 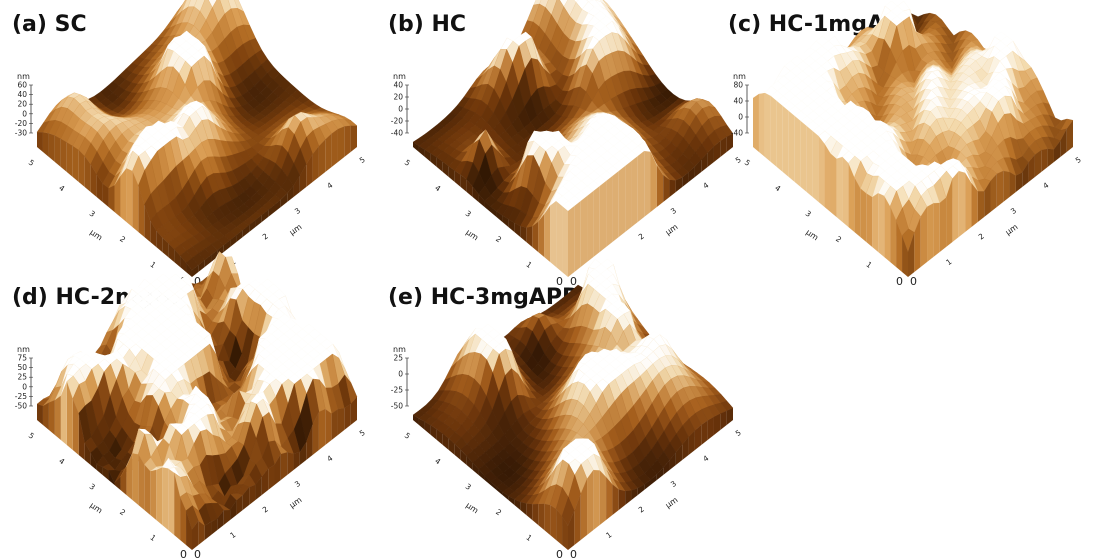 What do you see at coordinates (738, 85) in the screenshot?
I see `z-tick-label: 80` at bounding box center [738, 85].